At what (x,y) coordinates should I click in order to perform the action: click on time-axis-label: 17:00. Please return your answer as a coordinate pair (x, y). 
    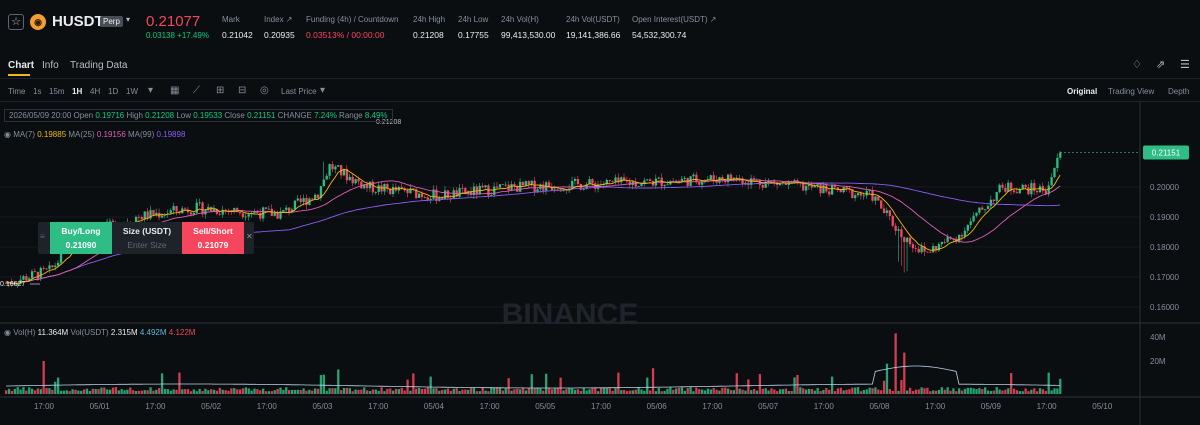
    Looking at the image, I should click on (935, 406).